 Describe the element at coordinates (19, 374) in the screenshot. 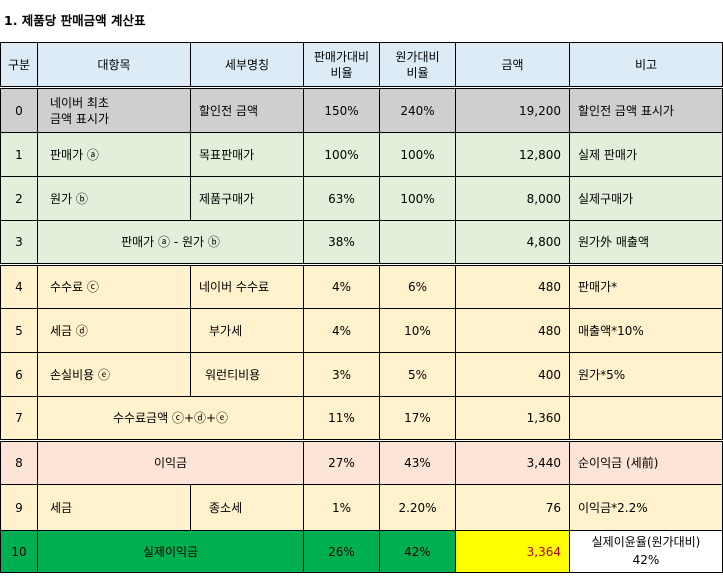

I see `cell-gubun: 6` at that location.